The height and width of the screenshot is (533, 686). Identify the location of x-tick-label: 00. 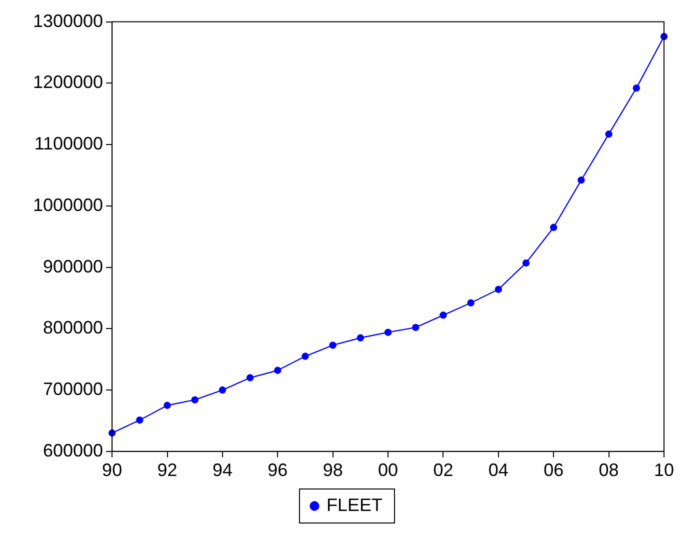
(388, 470).